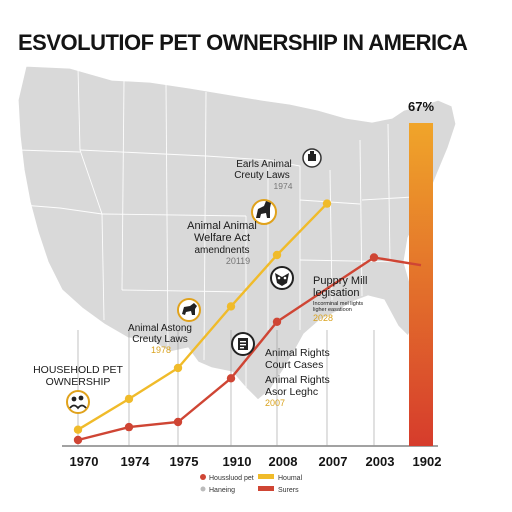  I want to click on annotation-line: Animal Astong, so click(160, 328).